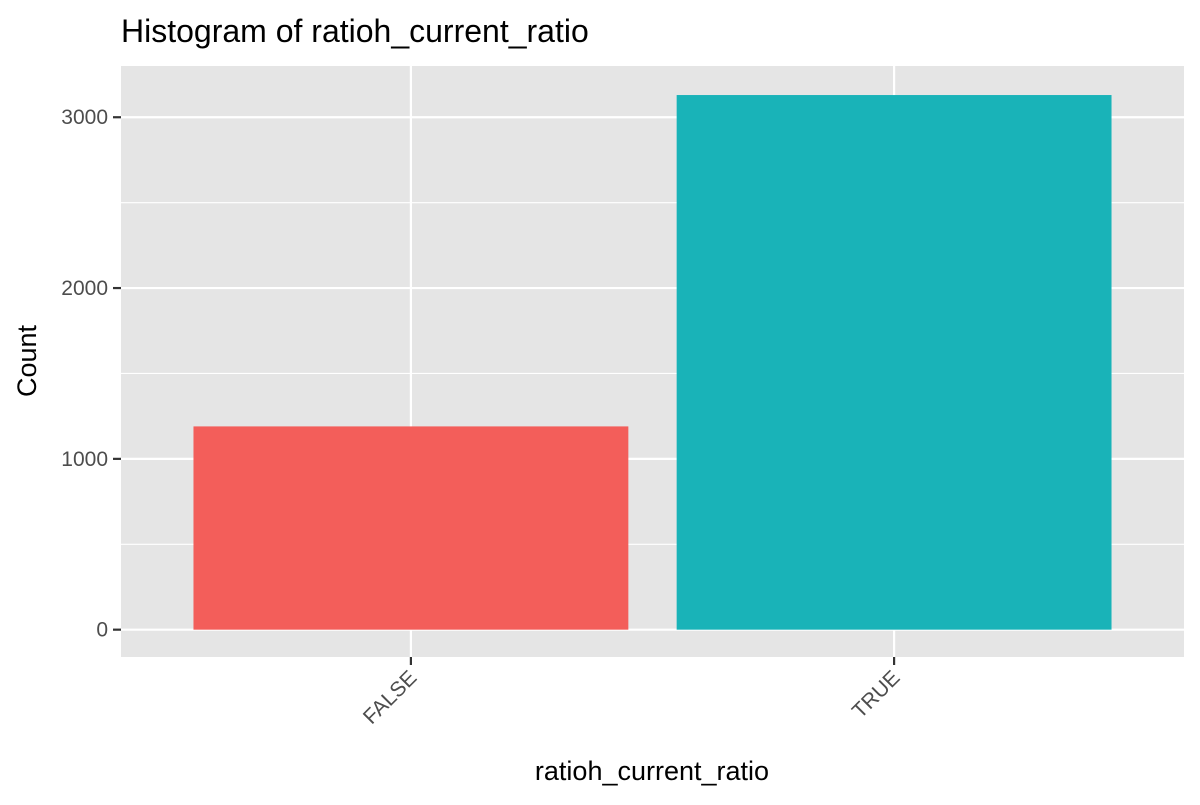  I want to click on x-axis-title: ratioh_current_ratio, so click(652, 771).